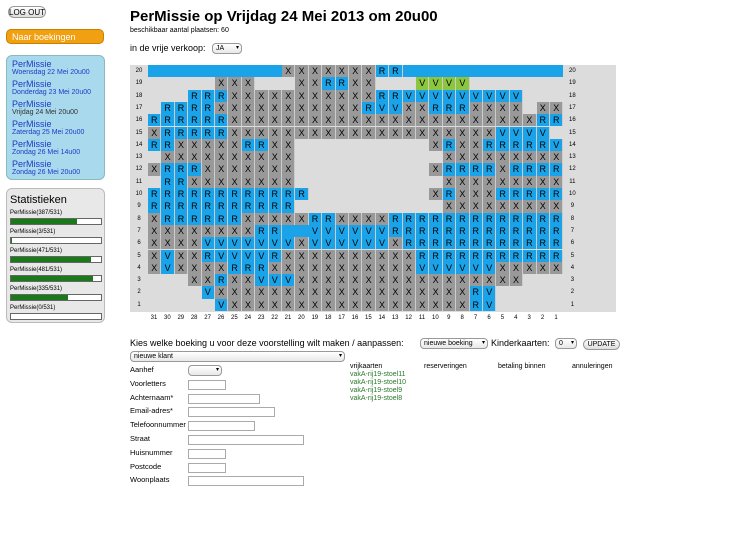 This screenshot has height=560, width=750. Describe the element at coordinates (454, 343) in the screenshot. I see `boeking-select: nieuwe boeking ▾` at that location.